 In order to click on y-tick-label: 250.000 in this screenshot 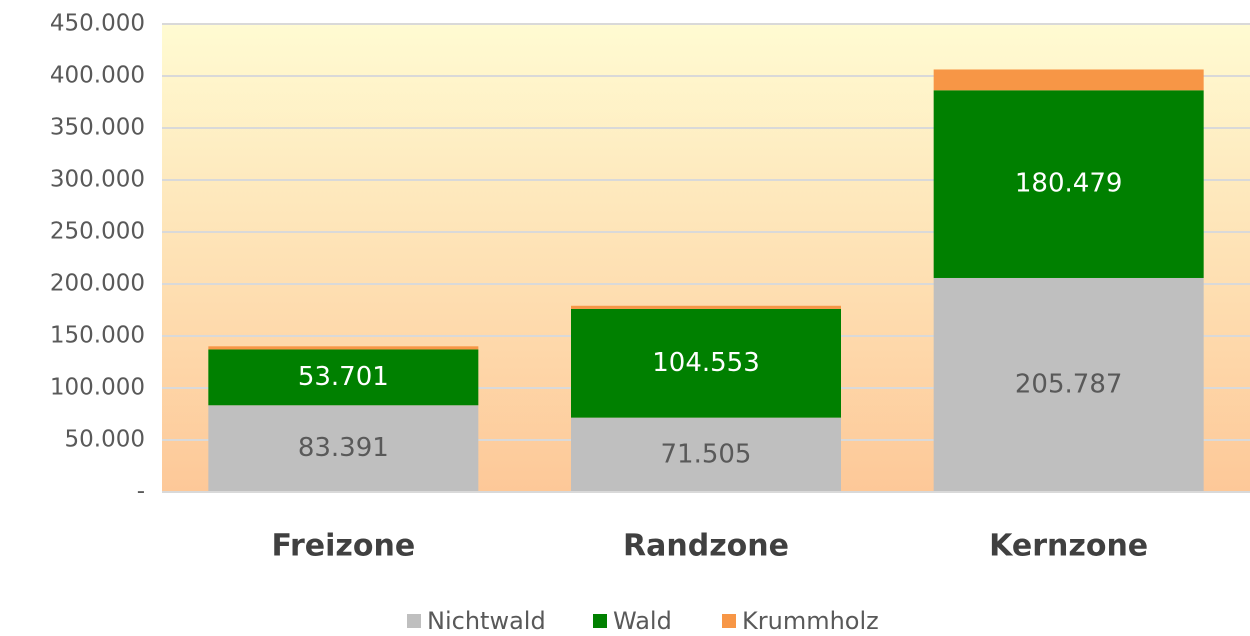, I will do `click(97, 232)`.